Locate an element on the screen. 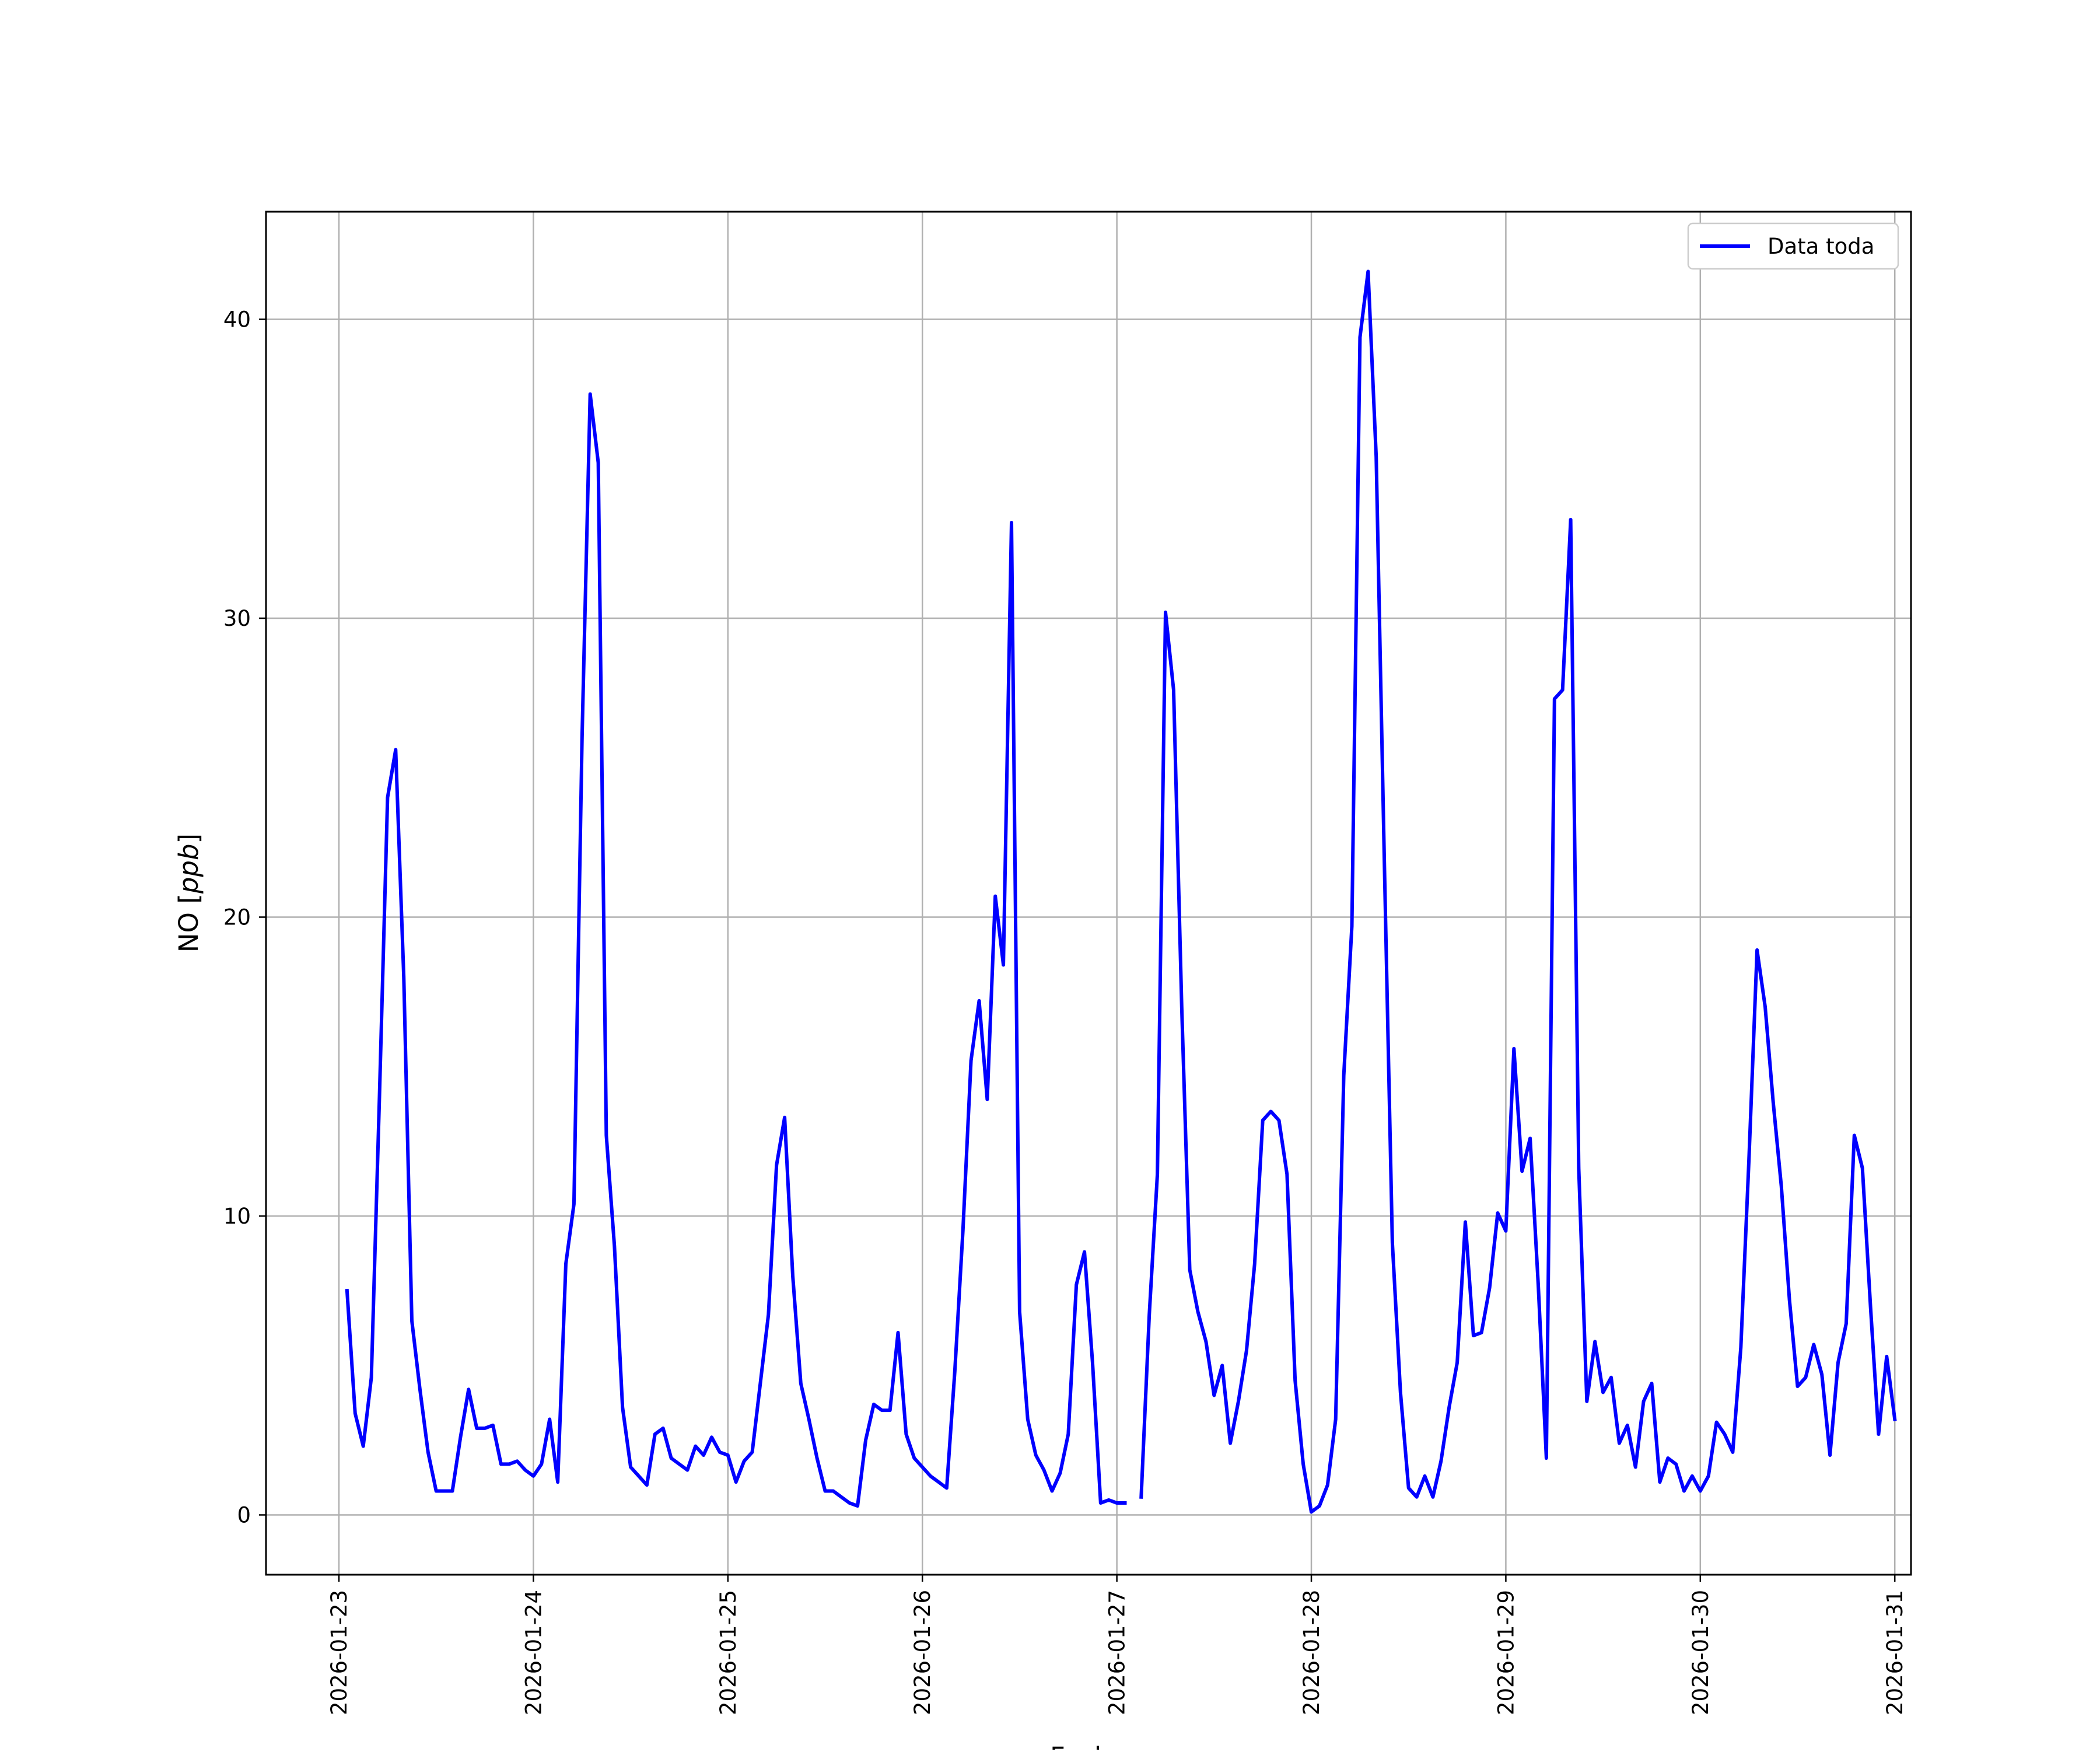 This screenshot has height=1752, width=2100. legend-box is located at coordinates (1793, 246).